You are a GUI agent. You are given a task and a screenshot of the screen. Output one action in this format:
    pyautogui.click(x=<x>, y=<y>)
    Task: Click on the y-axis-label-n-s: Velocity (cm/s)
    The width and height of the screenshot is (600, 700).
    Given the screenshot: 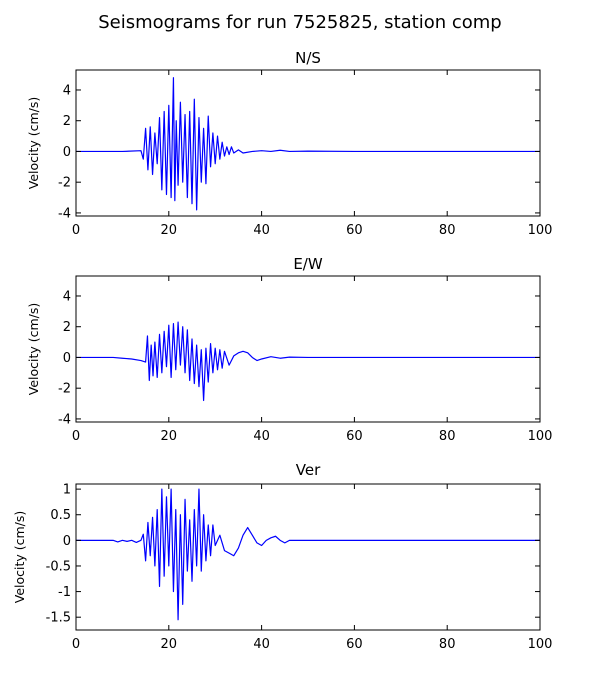 What is the action you would take?
    pyautogui.click(x=33, y=143)
    